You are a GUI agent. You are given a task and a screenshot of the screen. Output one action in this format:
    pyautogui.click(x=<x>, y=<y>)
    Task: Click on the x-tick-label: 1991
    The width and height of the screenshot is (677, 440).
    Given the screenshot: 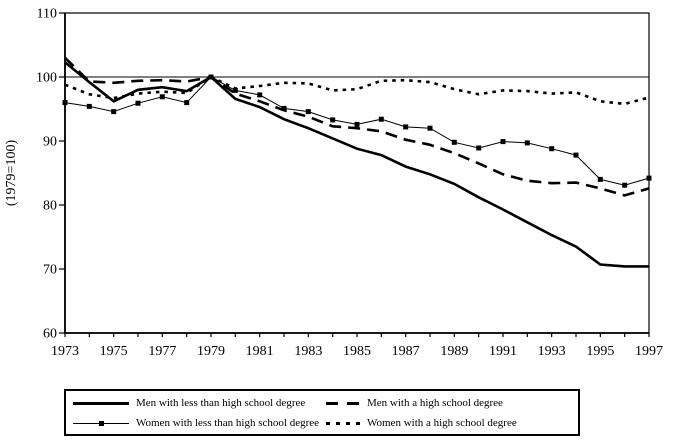 What is the action you would take?
    pyautogui.click(x=503, y=351)
    